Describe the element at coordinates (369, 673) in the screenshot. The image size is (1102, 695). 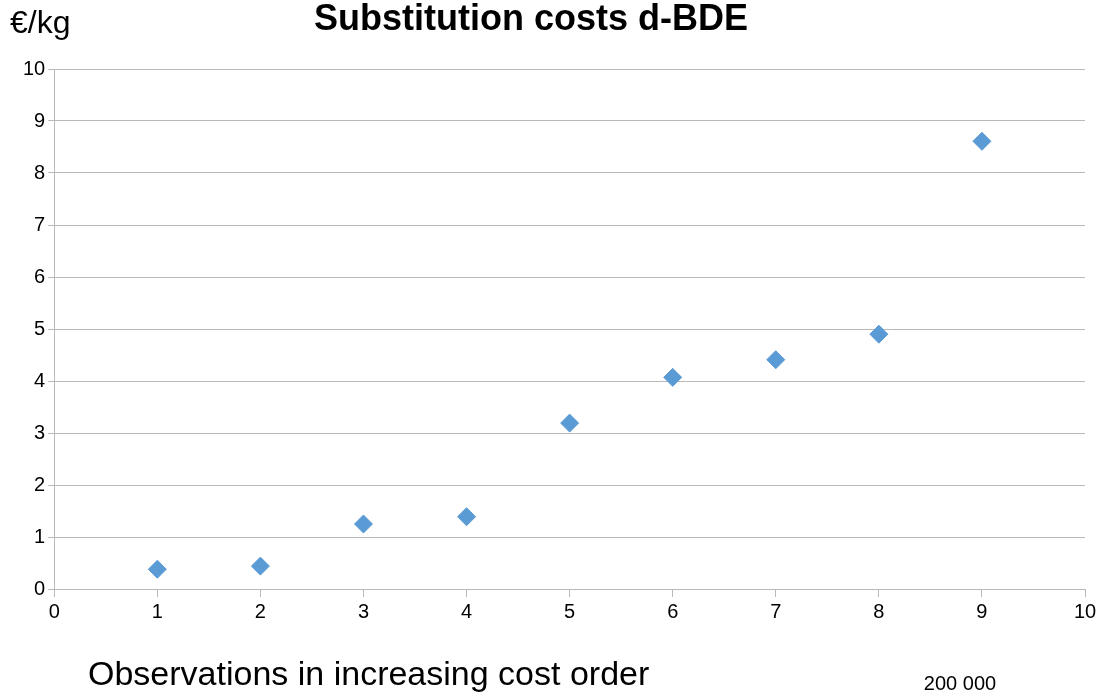
I see `x-axis-title: Observations in increasing cost order` at that location.